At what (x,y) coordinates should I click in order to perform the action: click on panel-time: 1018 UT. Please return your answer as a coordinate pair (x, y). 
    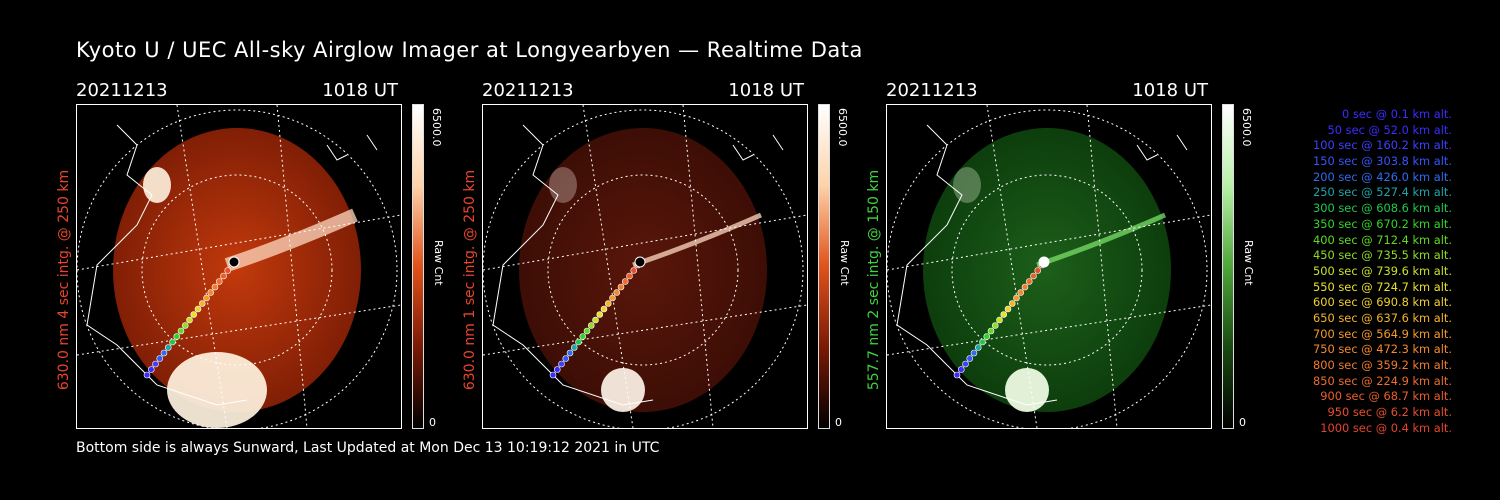
    Looking at the image, I should click on (360, 90).